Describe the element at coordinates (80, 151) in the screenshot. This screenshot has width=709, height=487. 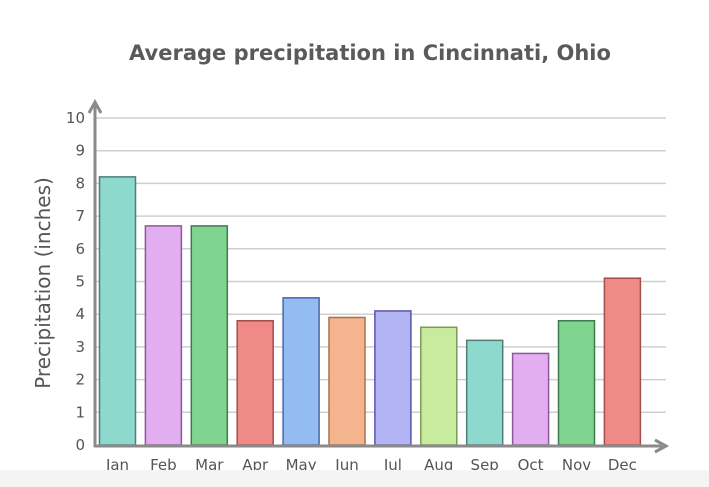
I see `y-tick-label: 9` at that location.